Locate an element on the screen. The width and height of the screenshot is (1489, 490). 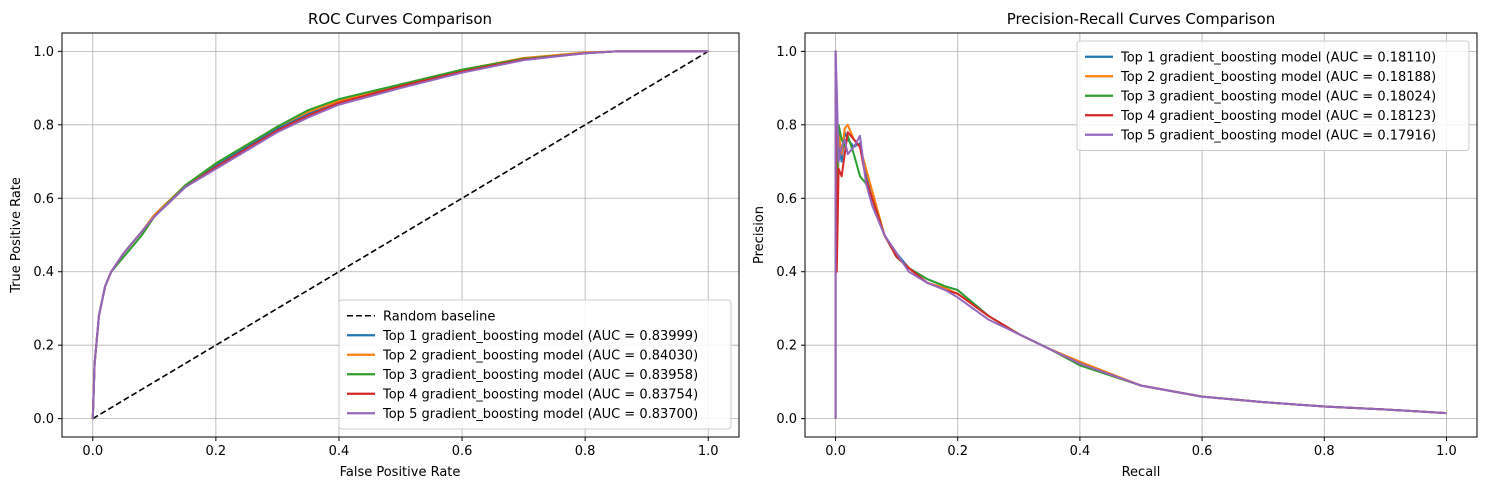
pr-x-tick-label: 1.0 is located at coordinates (1446, 451).